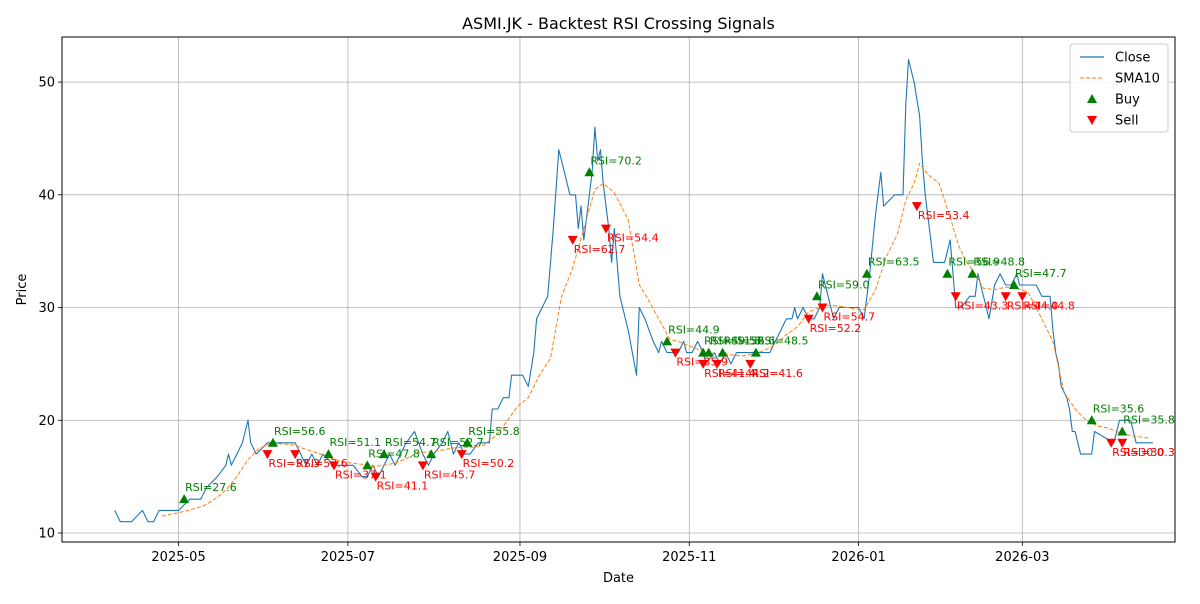 The width and height of the screenshot is (1200, 604). Describe the element at coordinates (618, 23) in the screenshot. I see `chart-title: ASMI.JK - Backtest RSI Crossing Signals` at that location.